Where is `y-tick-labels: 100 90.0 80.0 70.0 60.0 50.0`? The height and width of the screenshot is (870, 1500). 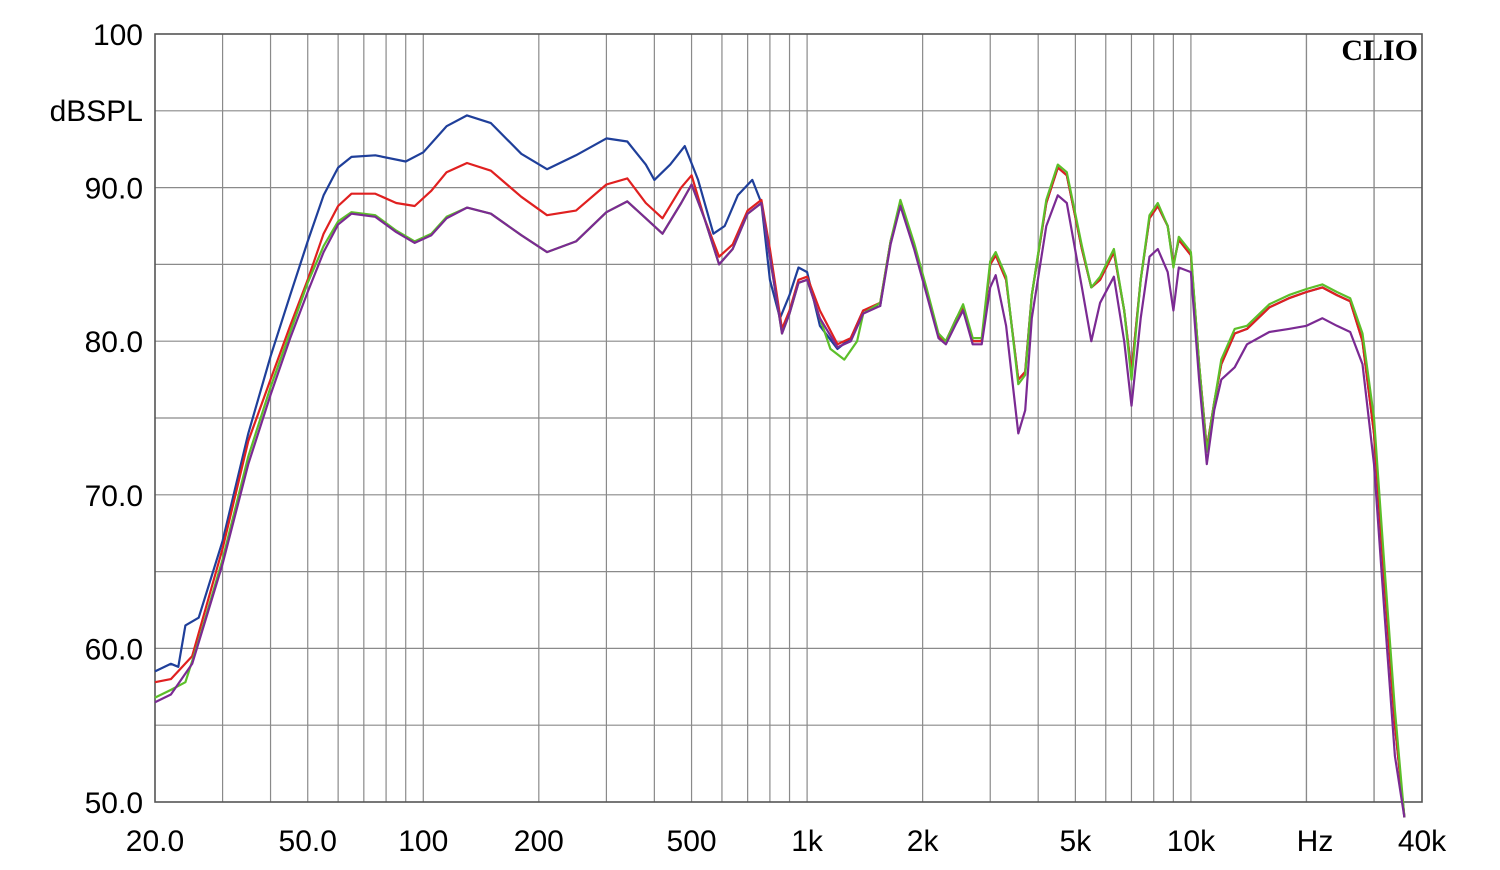
y-tick-labels: 100 90.0 80.0 70.0 60.0 50.0 is located at coordinates (114, 419).